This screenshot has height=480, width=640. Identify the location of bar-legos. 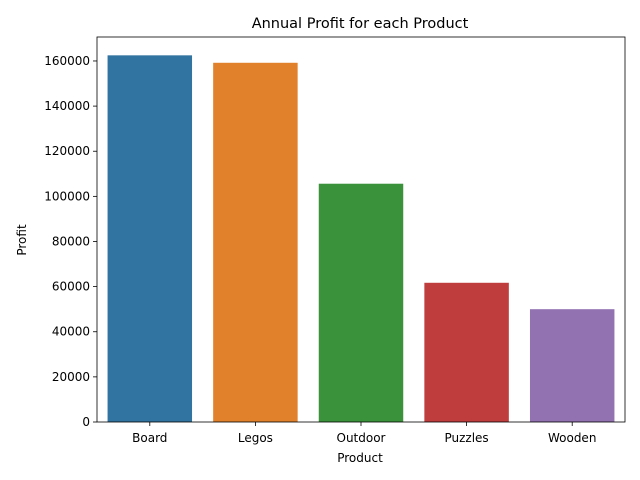
(255, 242).